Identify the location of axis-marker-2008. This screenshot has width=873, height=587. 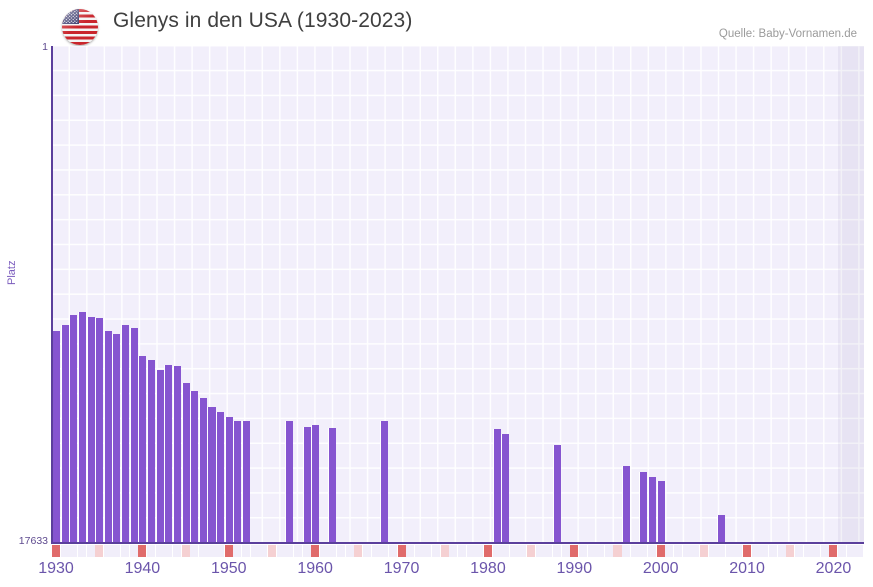
(729, 551).